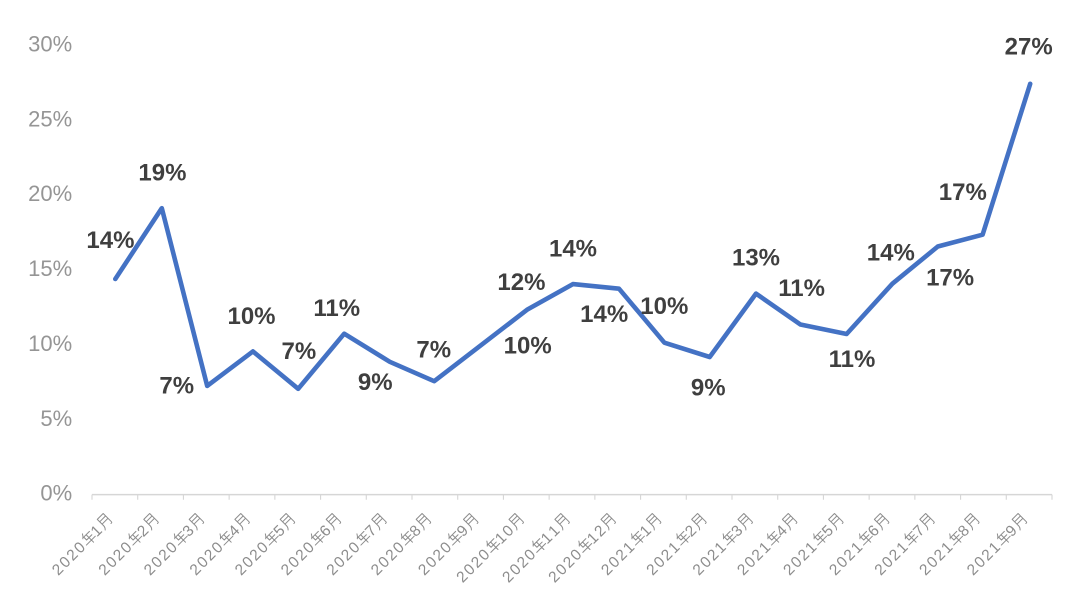 The height and width of the screenshot is (595, 1080). I want to click on svg-text: 5%, so click(56, 418).